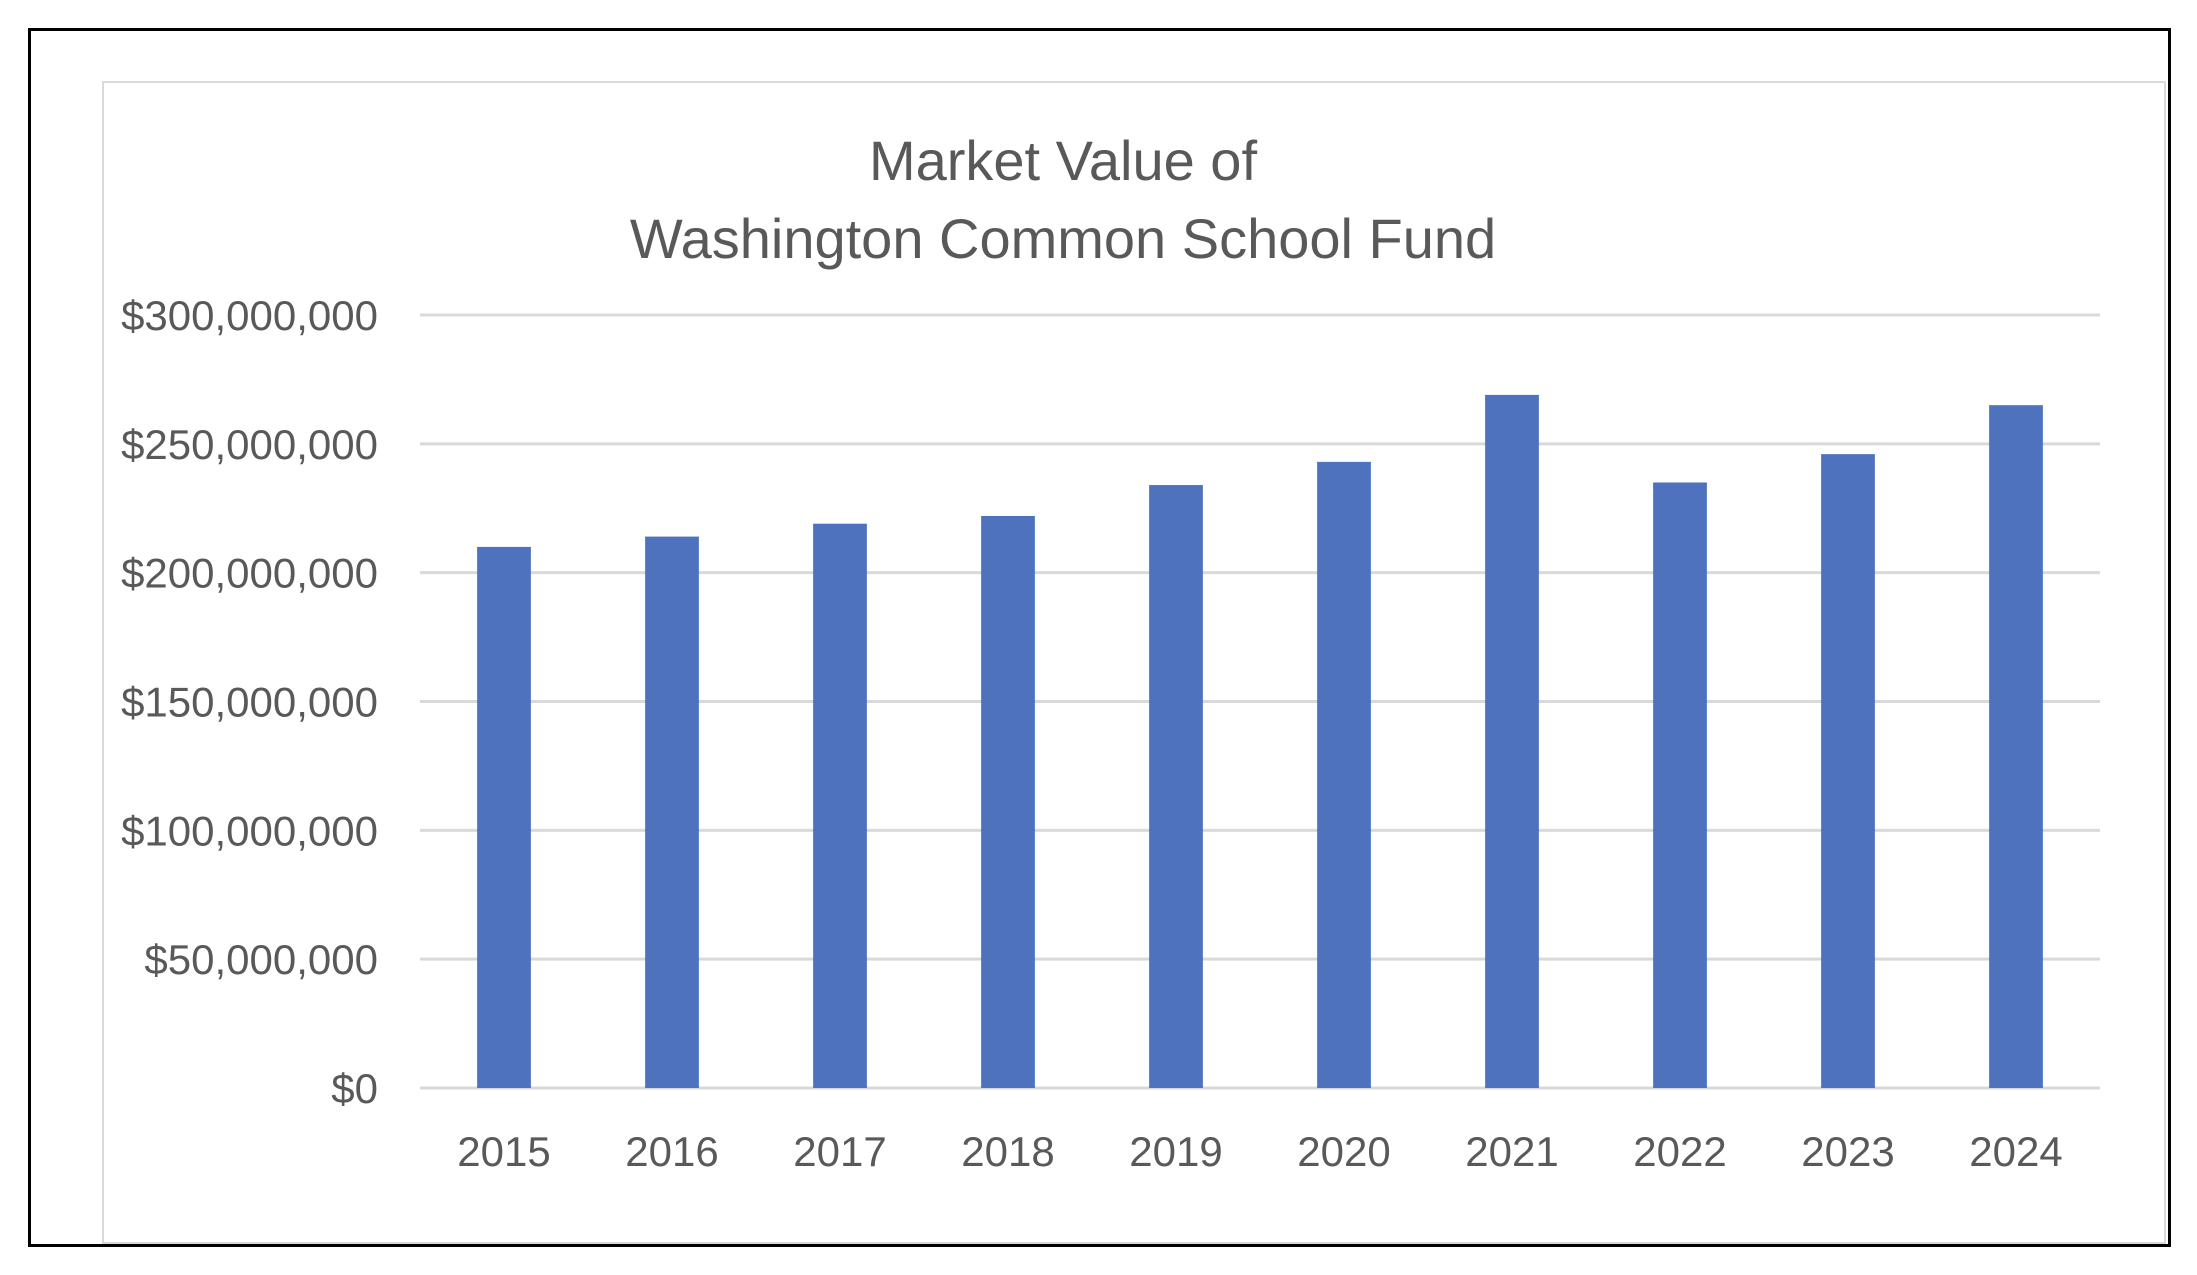 This screenshot has width=2197, height=1275. I want to click on x-tick-label: 2018, so click(1007, 1151).